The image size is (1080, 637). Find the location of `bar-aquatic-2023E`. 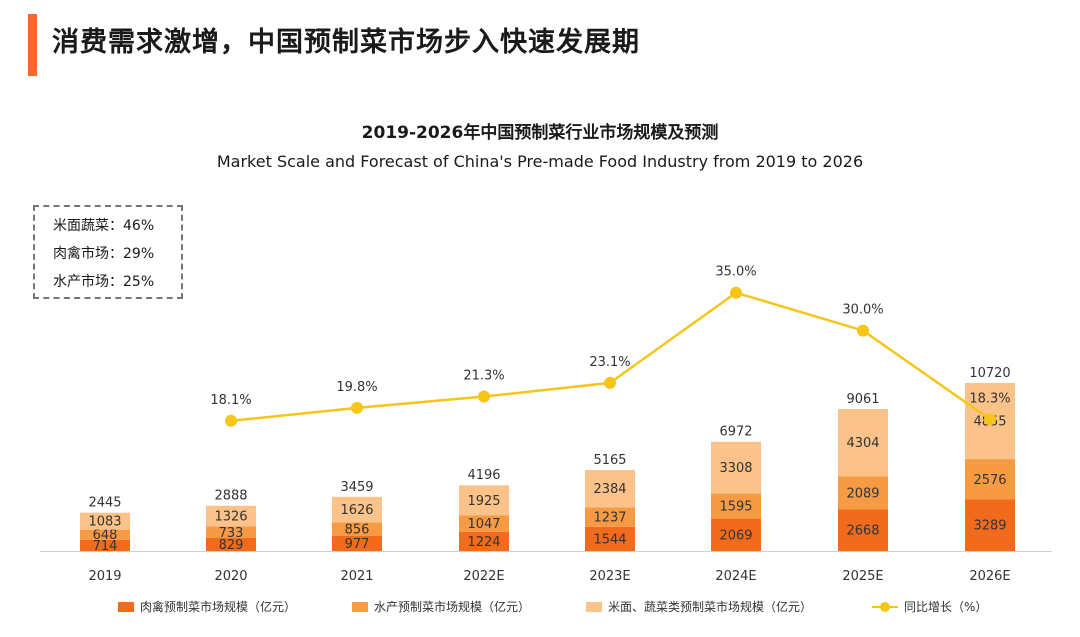

bar-aquatic-2023E is located at coordinates (610, 517).